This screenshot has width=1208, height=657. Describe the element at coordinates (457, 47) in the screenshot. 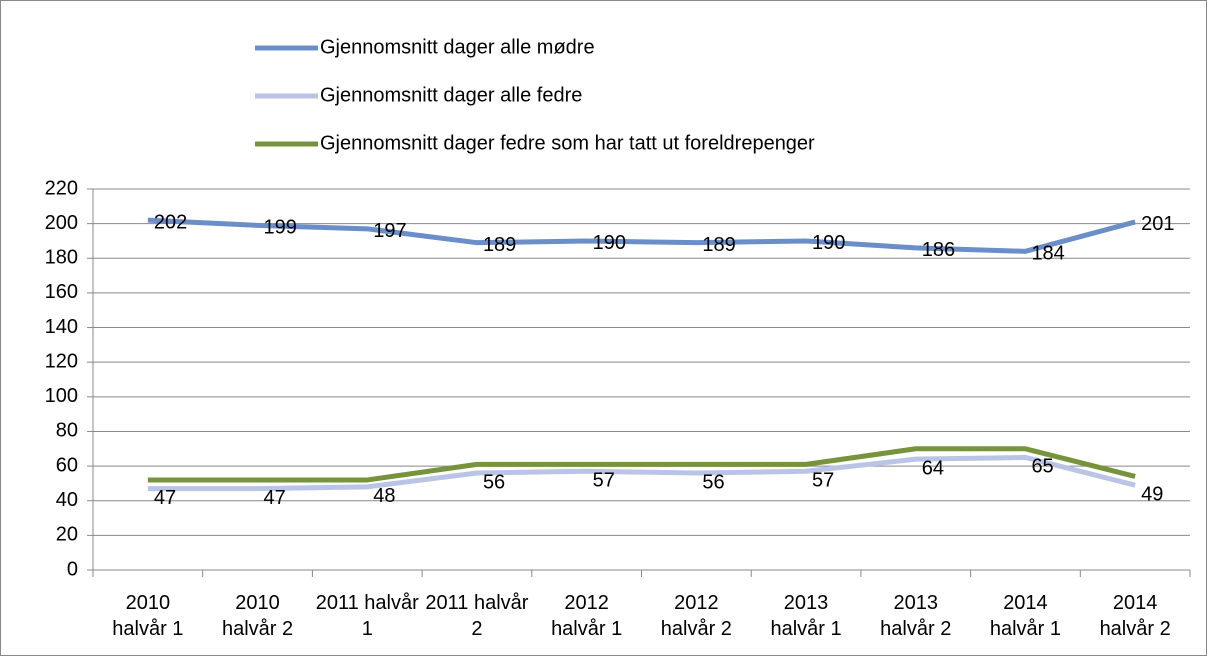

I see `legend-label: Gjennomsnitt dager alle mødre` at that location.